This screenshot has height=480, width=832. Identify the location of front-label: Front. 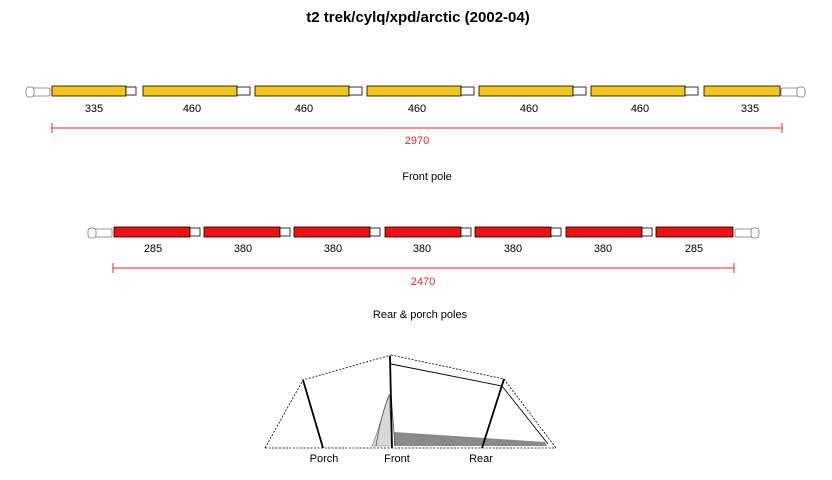
(397, 459).